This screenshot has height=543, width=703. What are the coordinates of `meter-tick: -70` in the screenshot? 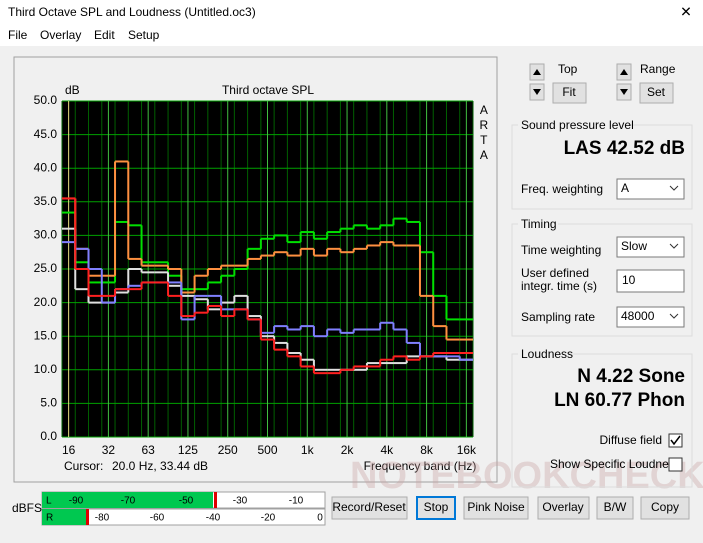 It's located at (128, 501).